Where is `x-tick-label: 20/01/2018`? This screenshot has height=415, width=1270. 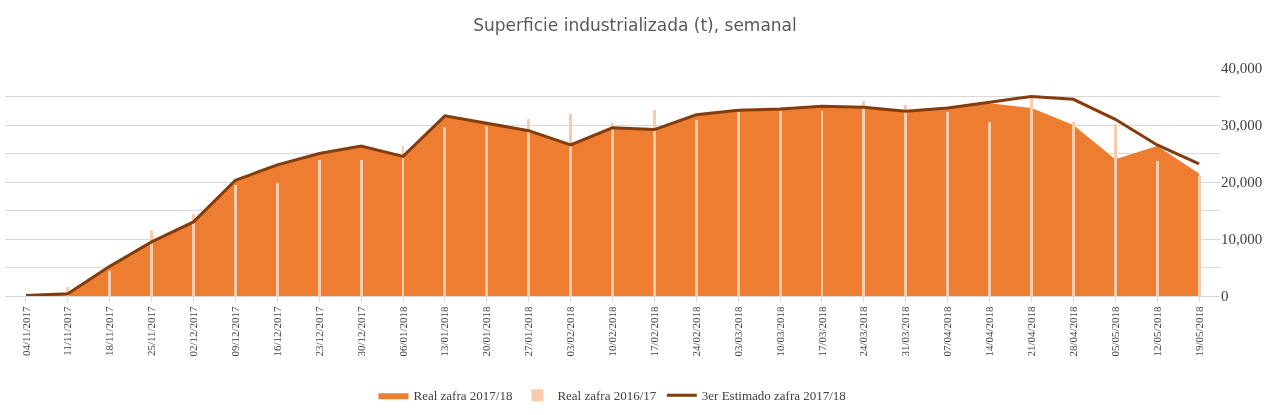
x-tick-label: 20/01/2018 is located at coordinates (486, 331).